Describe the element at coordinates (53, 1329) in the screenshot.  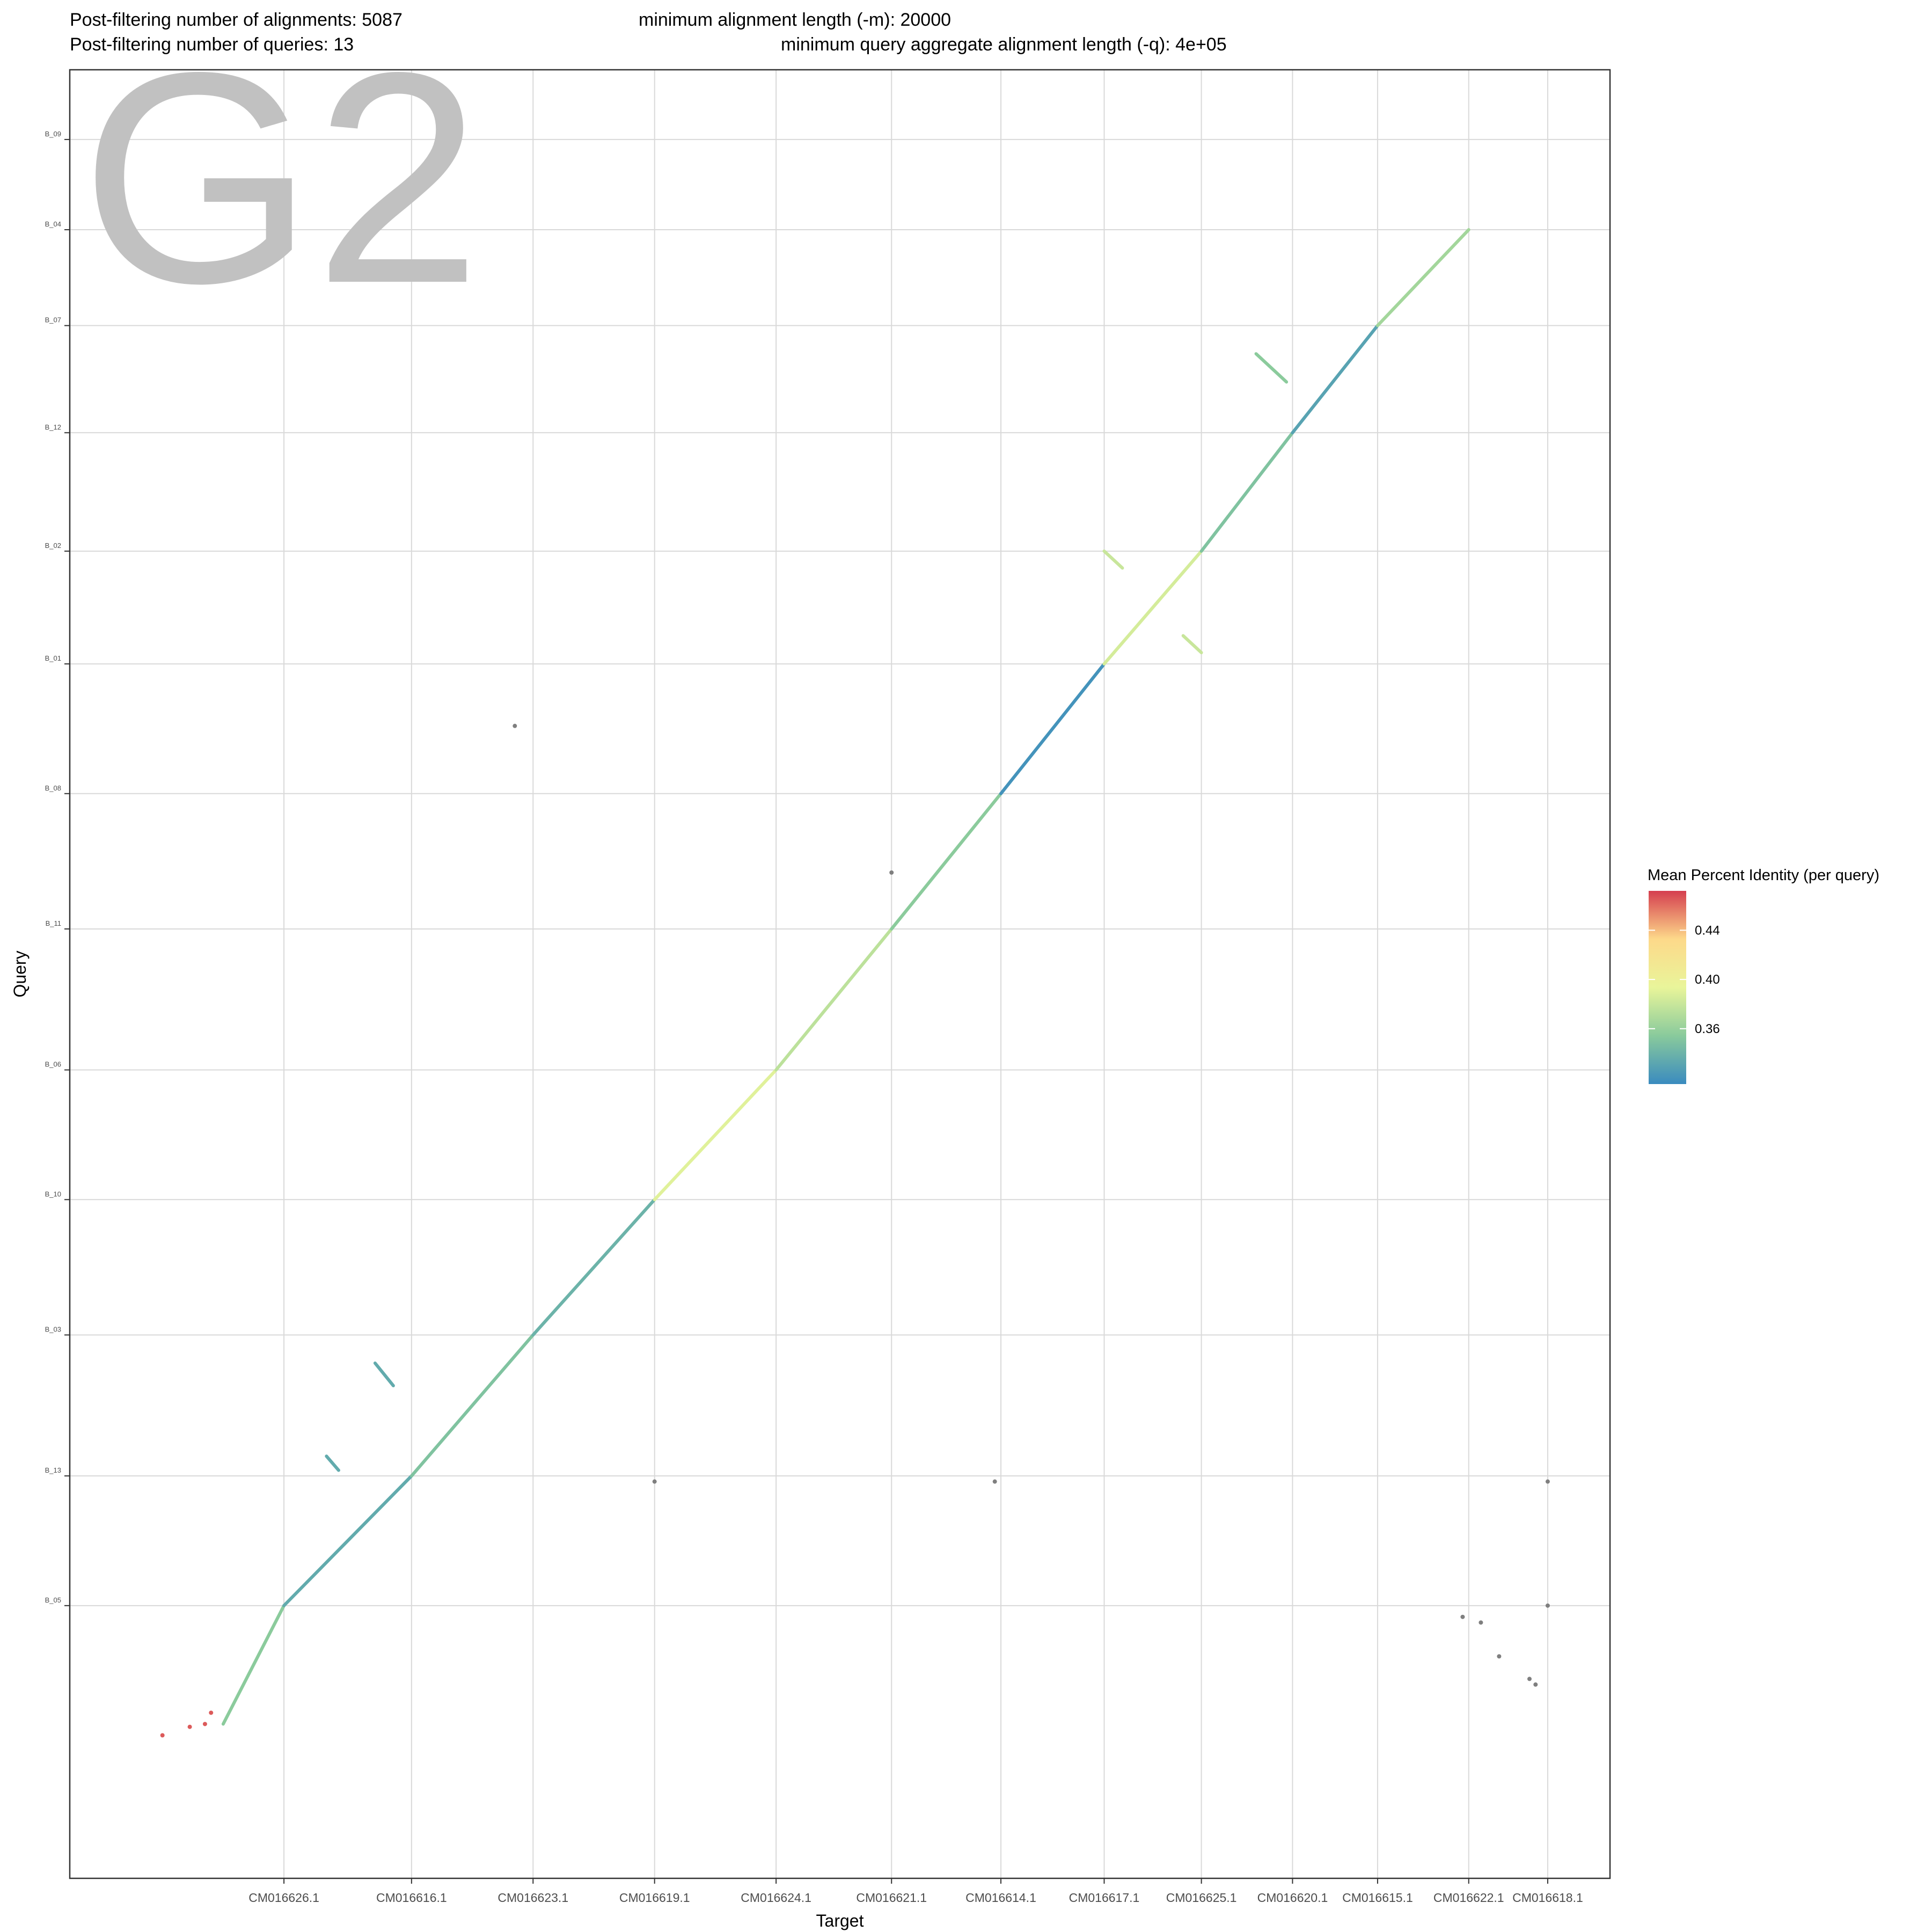
I see `y-tick-label-2: B_03` at that location.